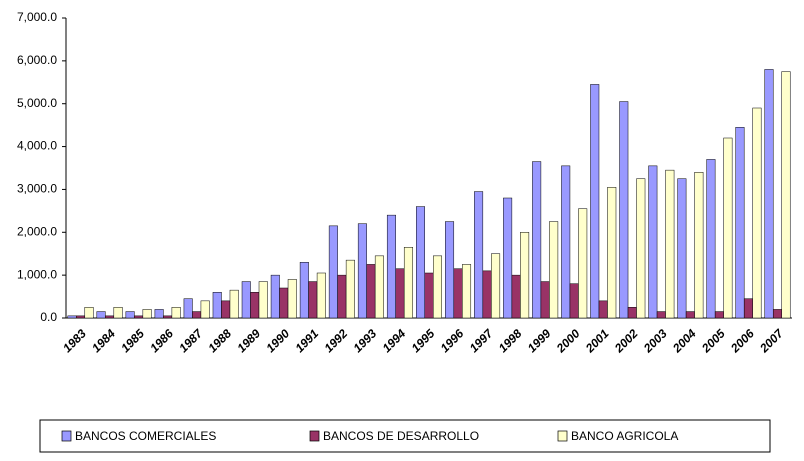  Describe the element at coordinates (539, 340) in the screenshot. I see `x-tick-label: 1999` at that location.